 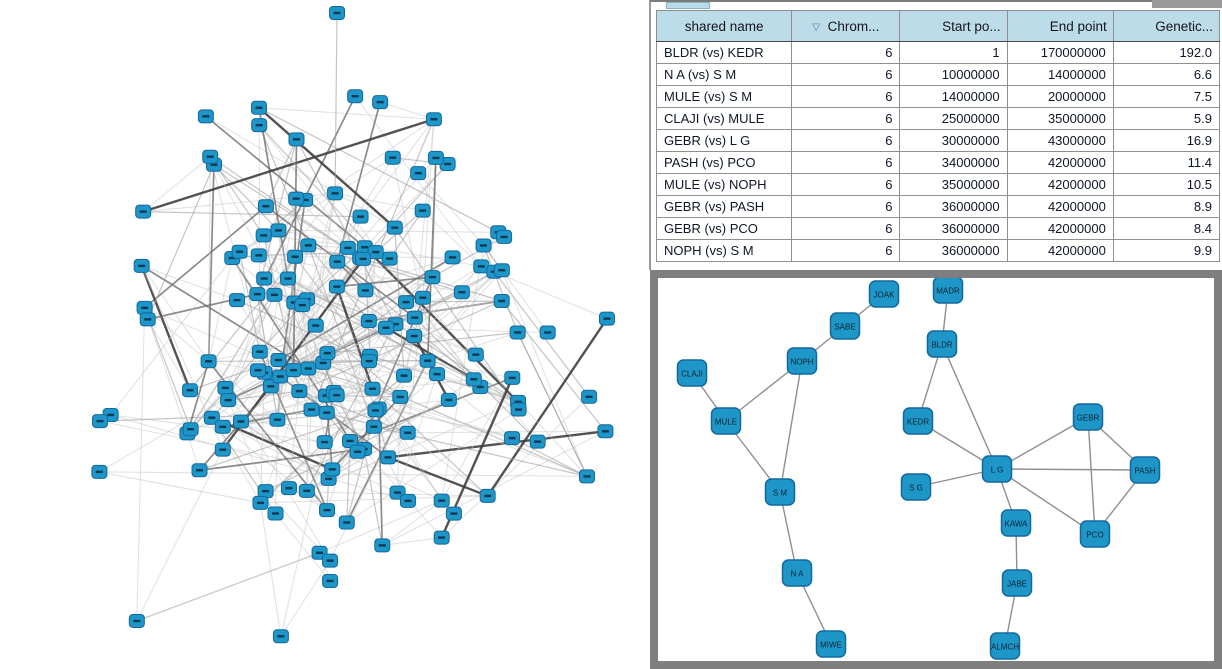 I want to click on subnetwork-node-madr: MADR, so click(x=948, y=291).